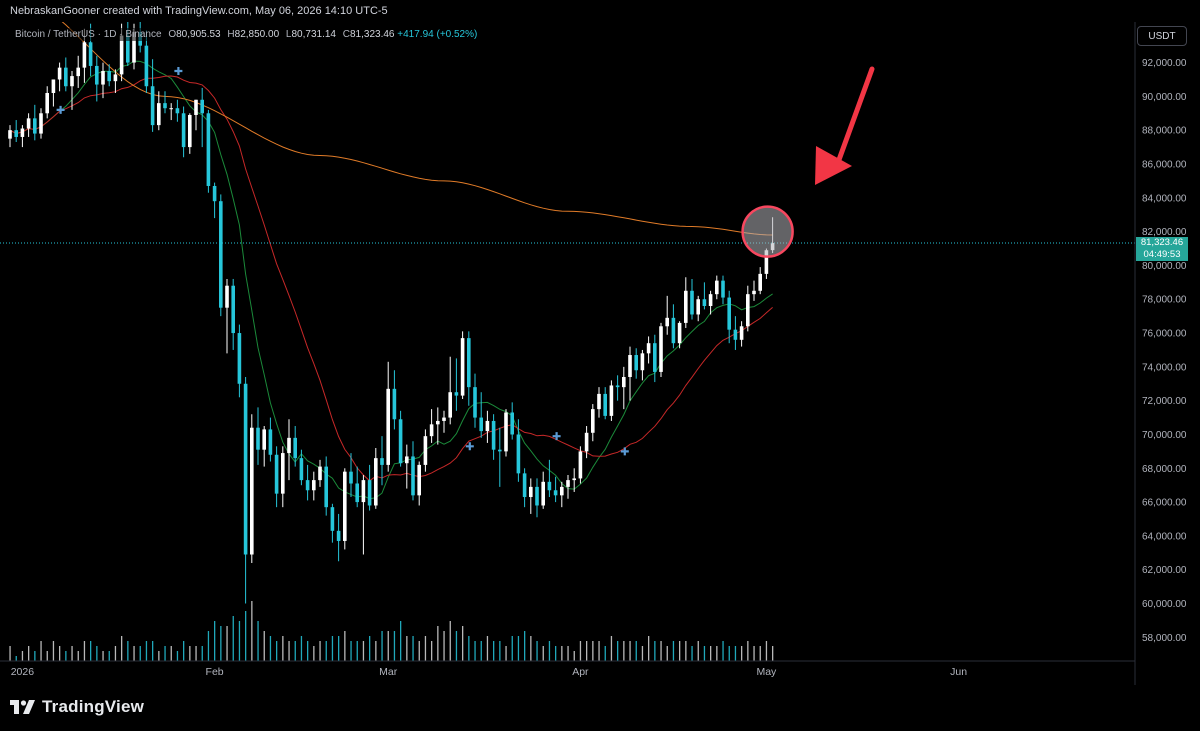 The width and height of the screenshot is (1200, 731). What do you see at coordinates (88, 34) in the screenshot?
I see `symbol-name: Bitcoin / TetherUS · 1D · Binance` at bounding box center [88, 34].